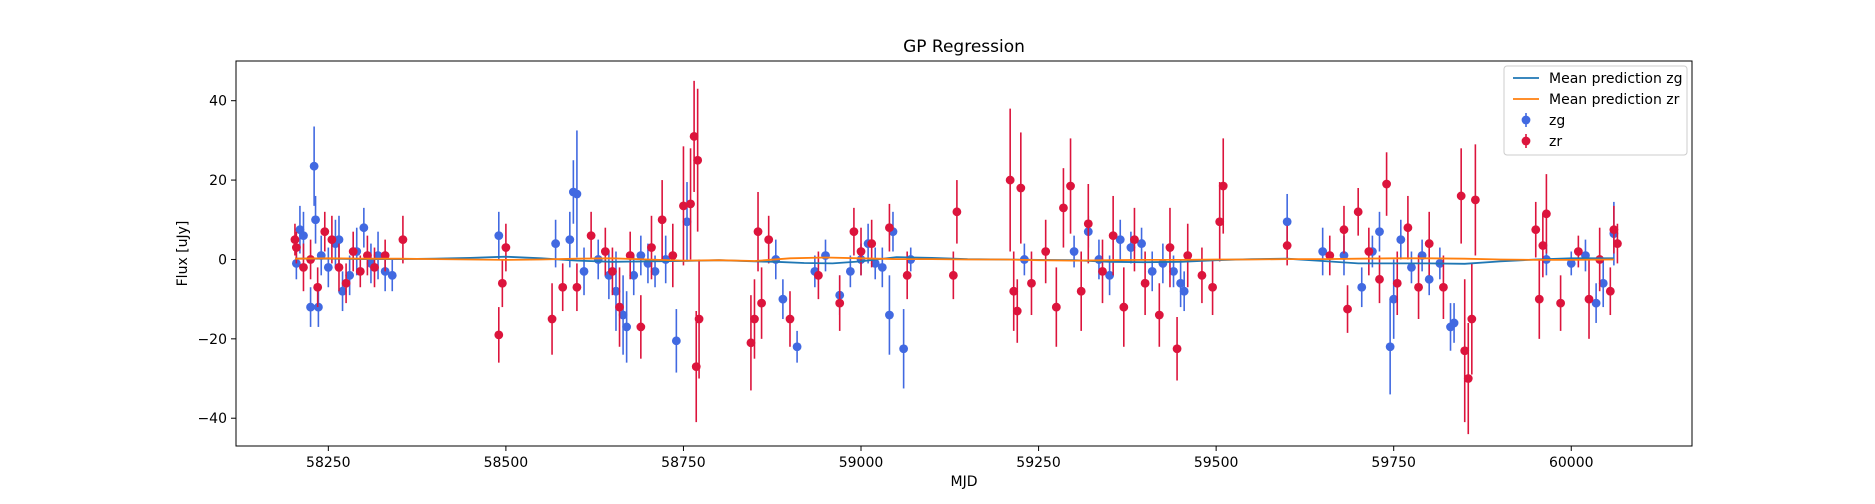  What do you see at coordinates (1555, 142) in the screenshot?
I see `legend-label: zr` at bounding box center [1555, 142].